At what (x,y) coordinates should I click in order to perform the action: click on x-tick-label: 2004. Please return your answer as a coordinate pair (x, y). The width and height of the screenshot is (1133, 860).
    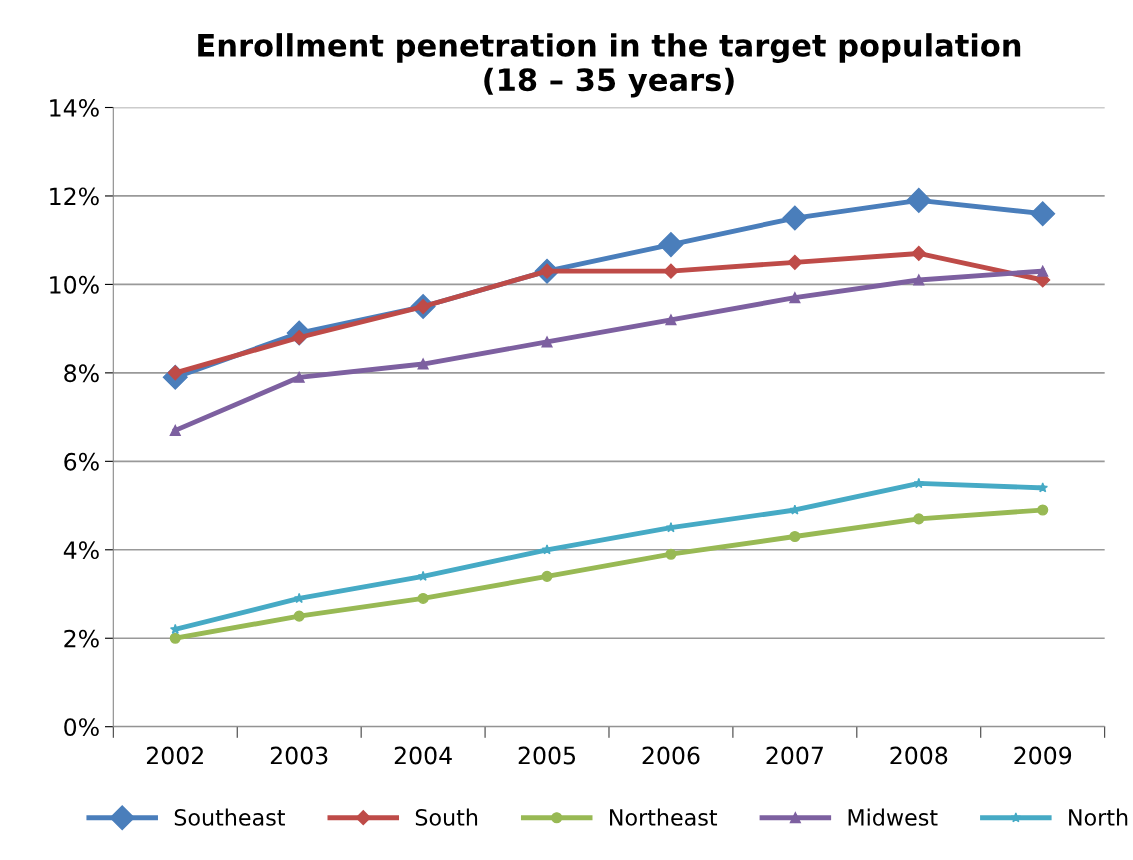
    Looking at the image, I should click on (423, 755).